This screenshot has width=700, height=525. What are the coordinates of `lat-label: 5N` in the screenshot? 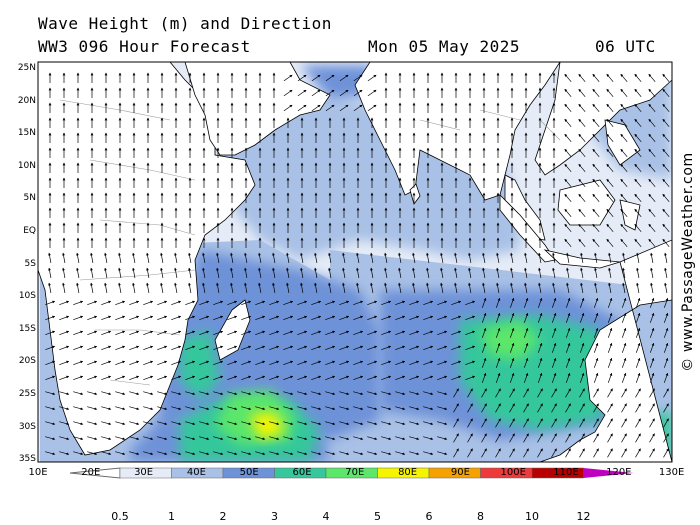 It's located at (29, 198).